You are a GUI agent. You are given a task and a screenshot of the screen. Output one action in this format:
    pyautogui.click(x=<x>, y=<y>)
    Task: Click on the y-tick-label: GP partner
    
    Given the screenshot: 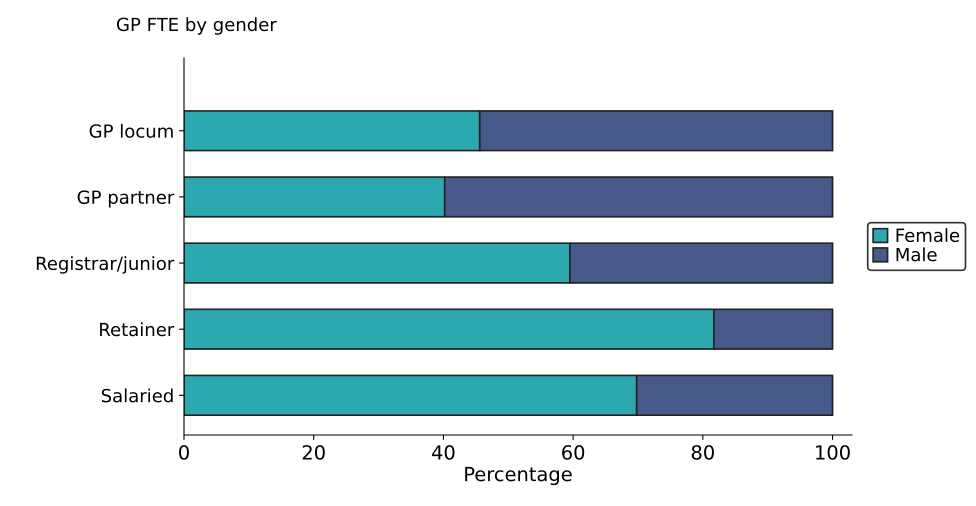 What is the action you would take?
    pyautogui.click(x=126, y=199)
    